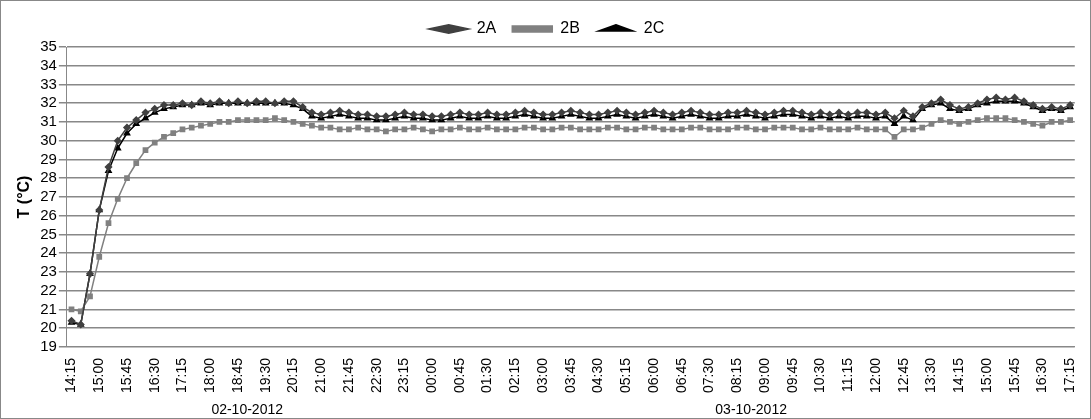 This screenshot has width=1091, height=419. I want to click on text: 02-10-2012, so click(247, 409).